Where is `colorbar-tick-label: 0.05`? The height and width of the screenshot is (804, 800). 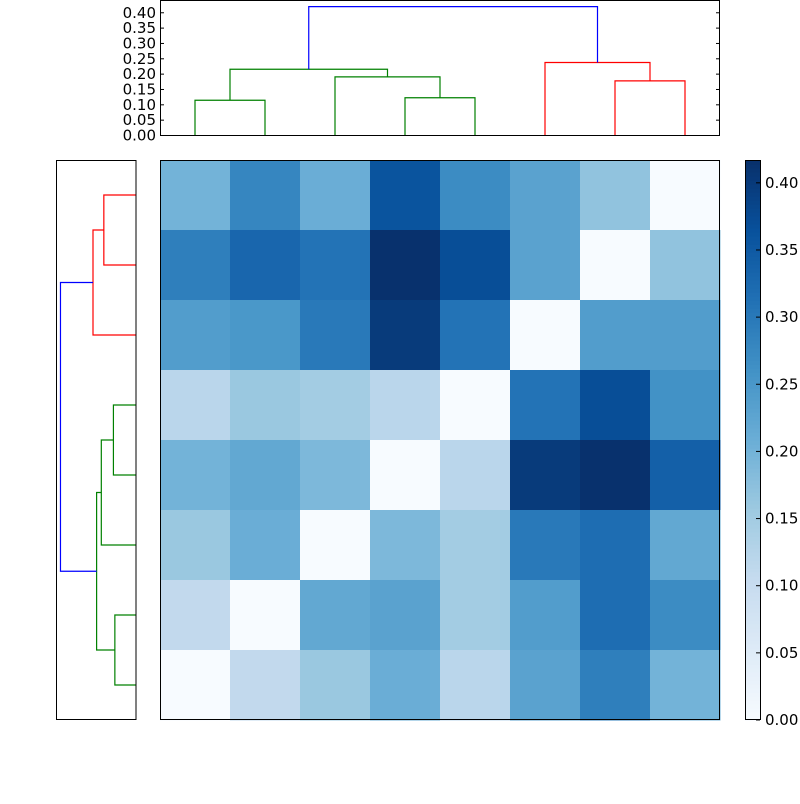
colorbar-tick-label: 0.05 is located at coordinates (781, 653).